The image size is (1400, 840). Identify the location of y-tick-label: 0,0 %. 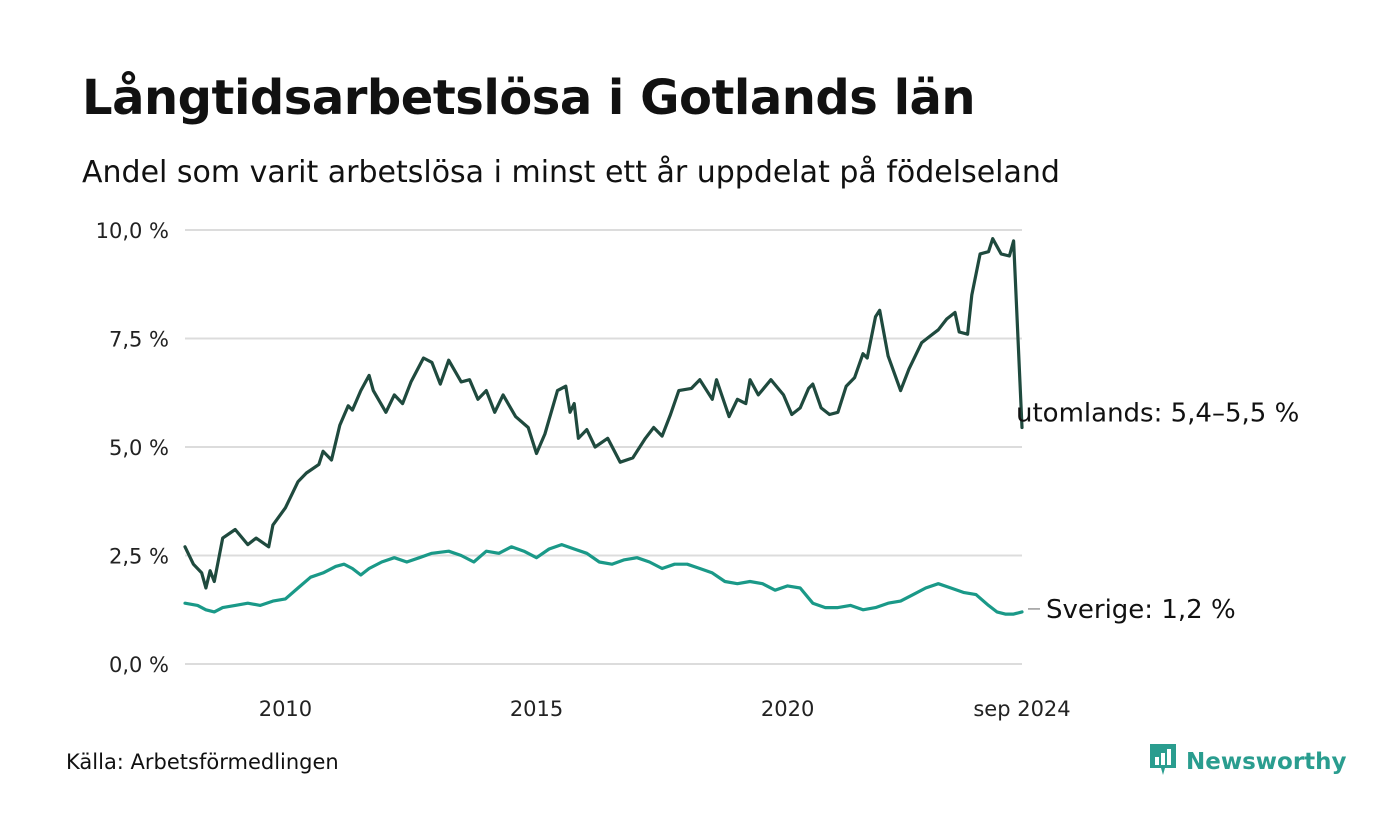
(139, 665).